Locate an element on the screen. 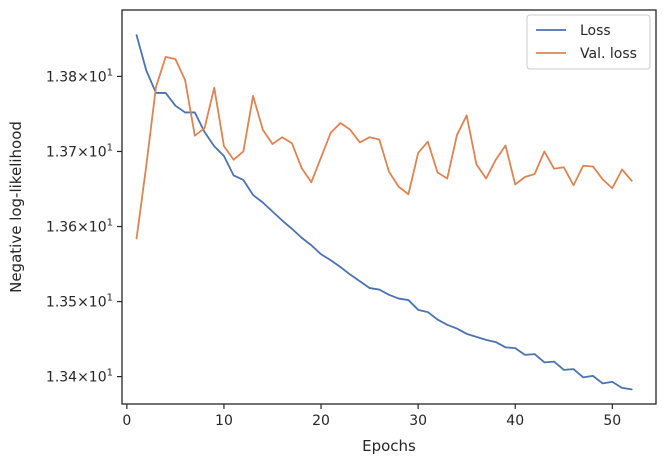 Image resolution: width=667 pixels, height=463 pixels. y-tick-label: 1.34×10¹ is located at coordinates (79, 377).